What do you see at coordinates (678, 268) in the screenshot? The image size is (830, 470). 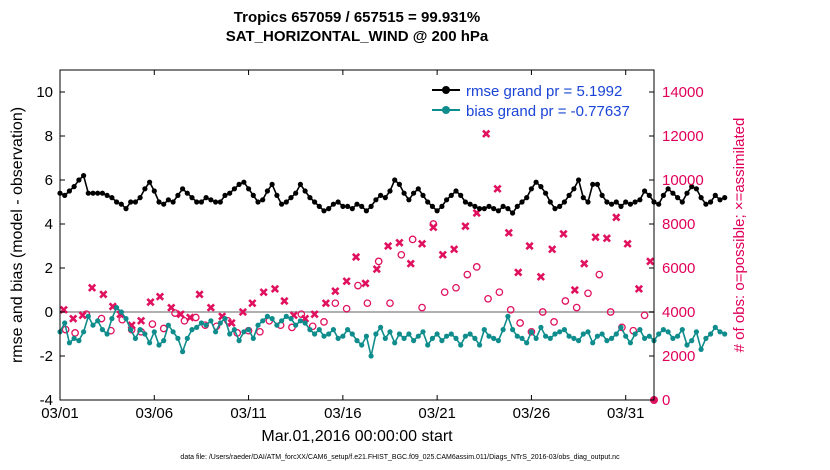 I see `y2-tick-label: 6000` at bounding box center [678, 268].